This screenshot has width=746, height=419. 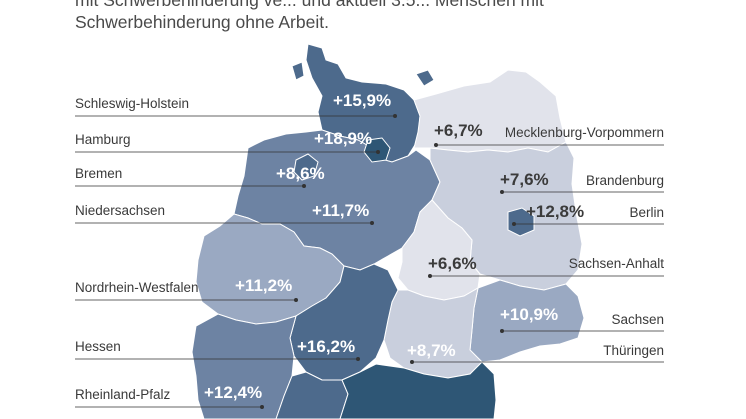 I want to click on label-sachsen-anhalt: Sachsen-Anhalt, so click(x=616, y=263).